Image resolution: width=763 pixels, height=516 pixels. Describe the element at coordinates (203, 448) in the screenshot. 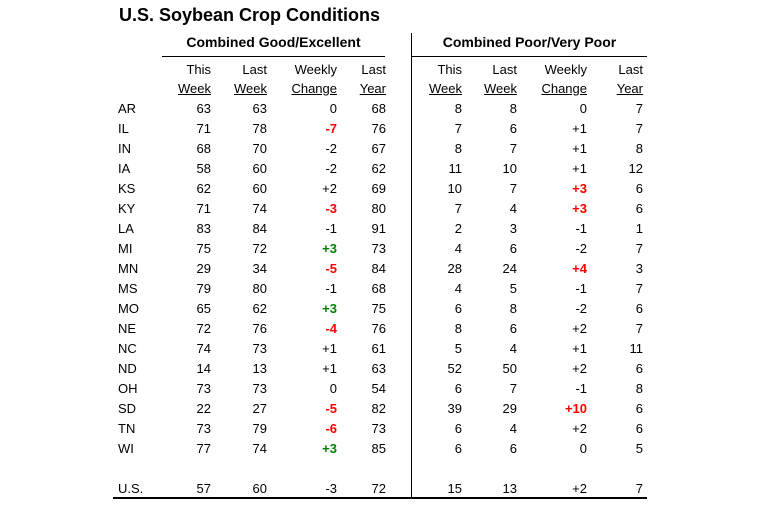

I see `ge-this-week: 77` at that location.